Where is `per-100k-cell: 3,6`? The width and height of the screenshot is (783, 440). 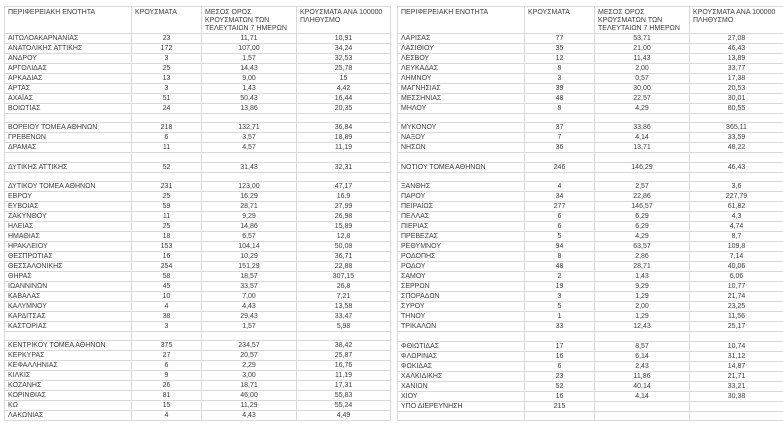 per-100k-cell: 3,6 is located at coordinates (736, 187).